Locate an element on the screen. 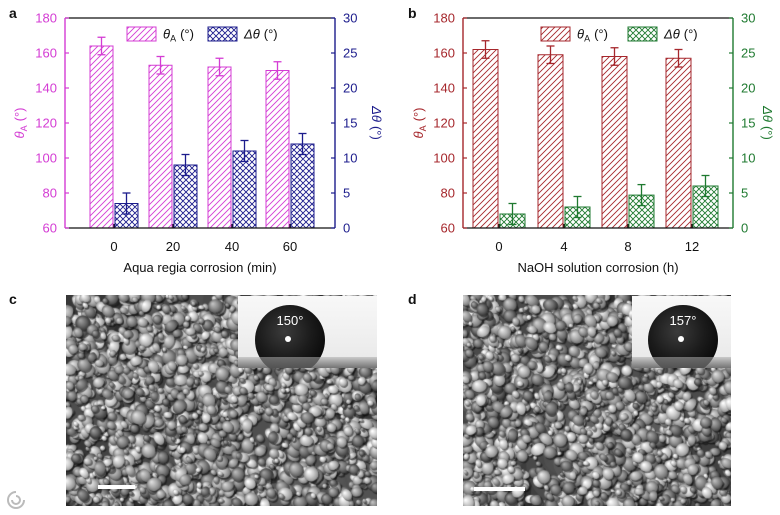 Image resolution: width=780 pixels, height=515 pixels. panel-label-b: b is located at coordinates (412, 13).